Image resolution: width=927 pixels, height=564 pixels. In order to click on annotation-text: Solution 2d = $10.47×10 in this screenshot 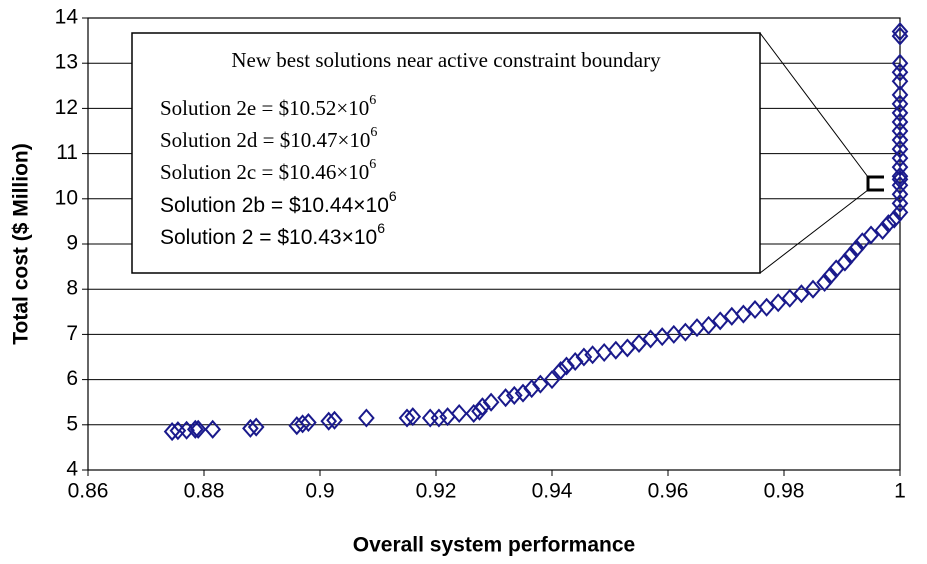, I will do `click(265, 140)`.